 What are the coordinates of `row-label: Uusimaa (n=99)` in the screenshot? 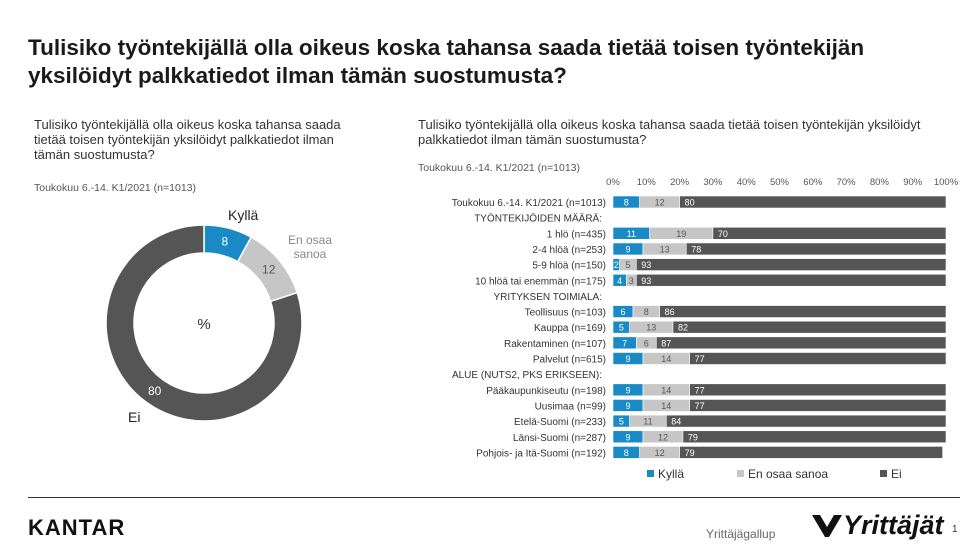 It's located at (570, 406).